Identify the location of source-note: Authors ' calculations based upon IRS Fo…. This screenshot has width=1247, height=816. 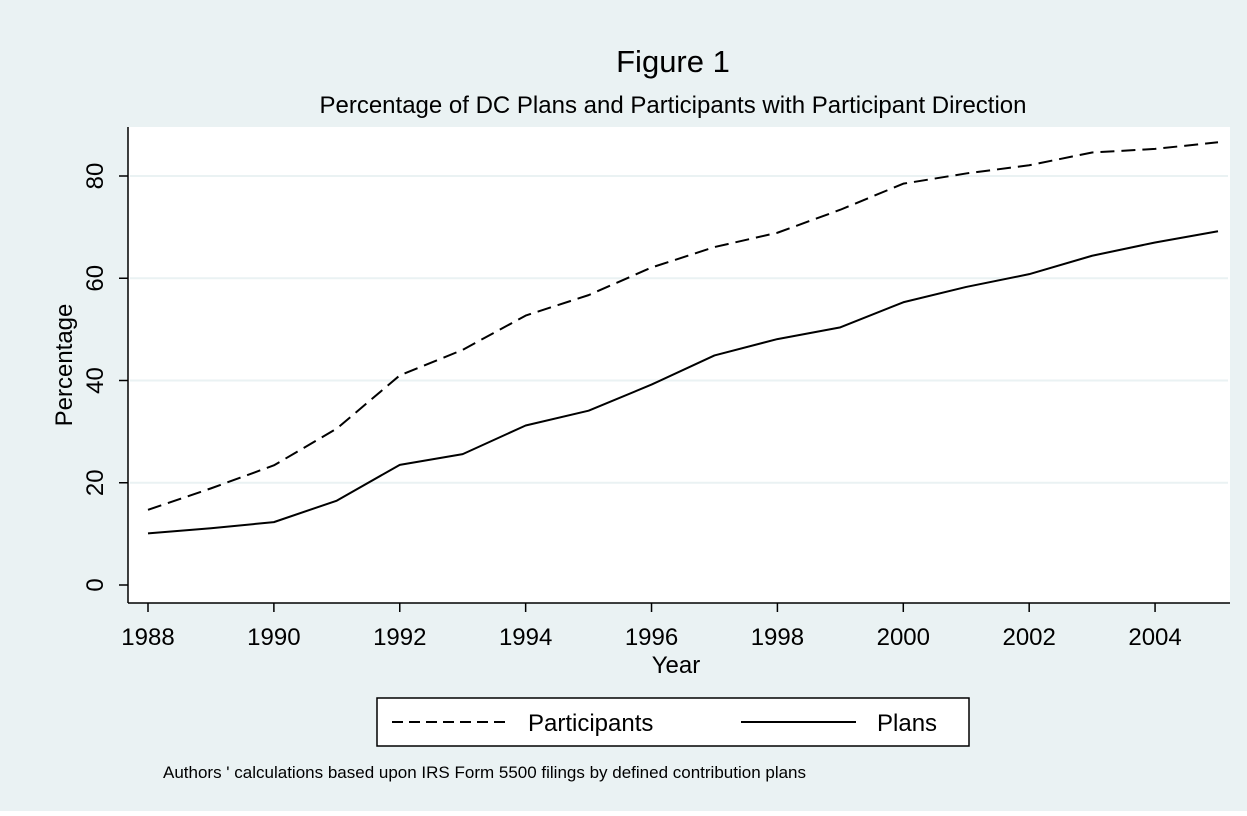
(484, 772).